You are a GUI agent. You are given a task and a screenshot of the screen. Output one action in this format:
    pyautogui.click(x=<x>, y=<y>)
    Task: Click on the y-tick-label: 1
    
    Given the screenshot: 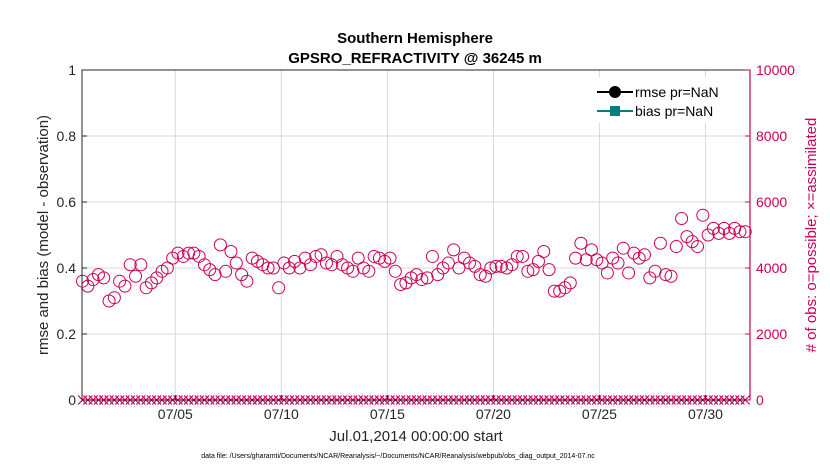 What is the action you would take?
    pyautogui.click(x=72, y=70)
    